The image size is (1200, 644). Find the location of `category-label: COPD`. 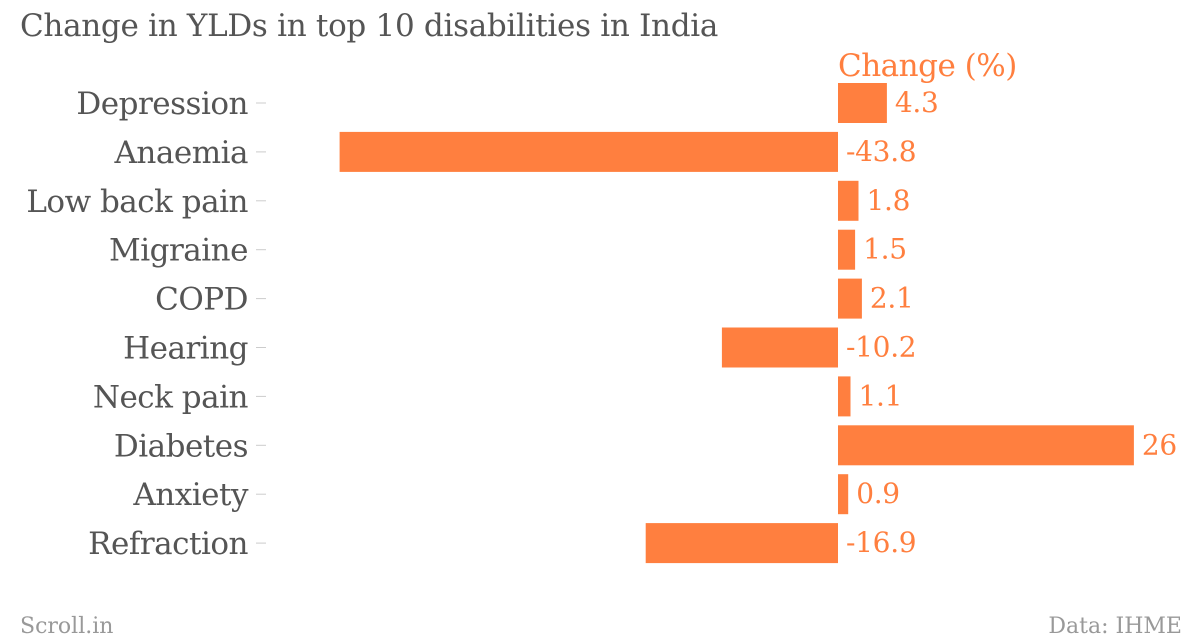

category-label: COPD is located at coordinates (201, 300).